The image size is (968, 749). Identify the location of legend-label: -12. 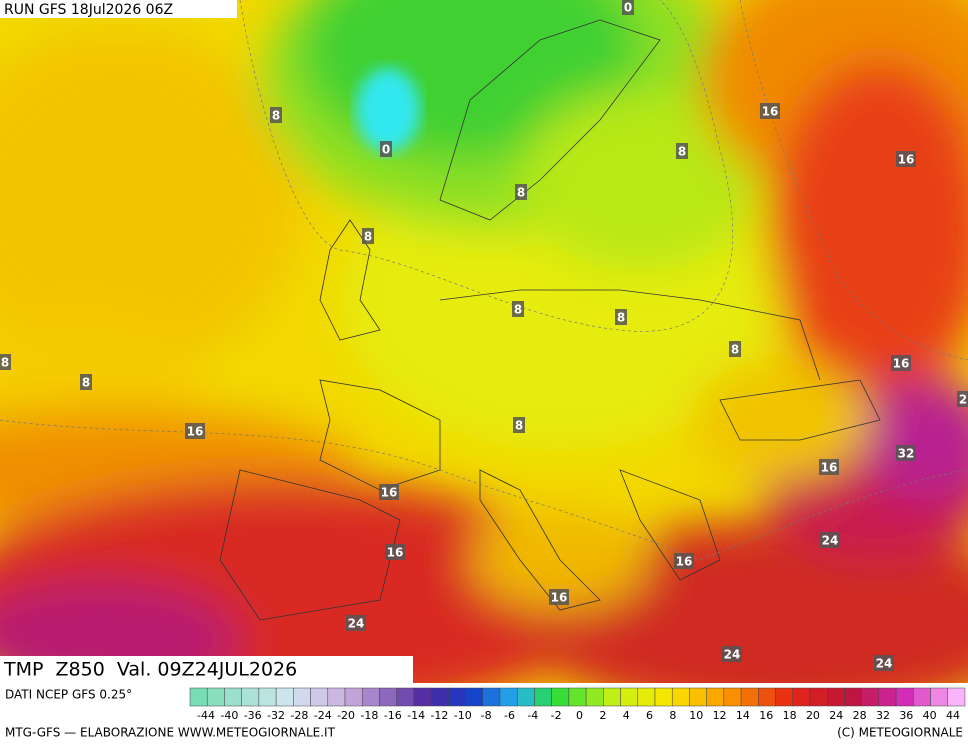
(439, 715).